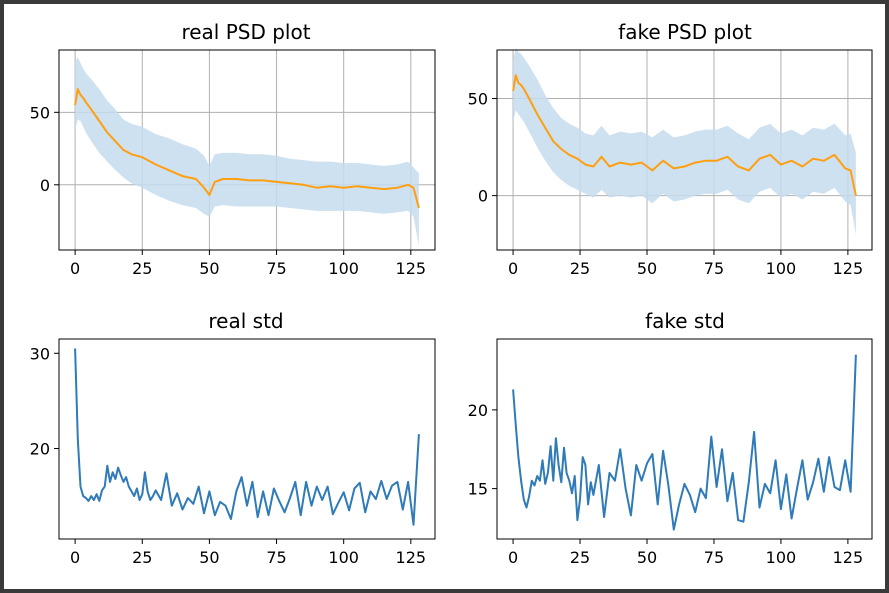 The image size is (889, 593). I want to click on tick-labels: 0 25 50 75 100 125 20 15, so click(666, 484).